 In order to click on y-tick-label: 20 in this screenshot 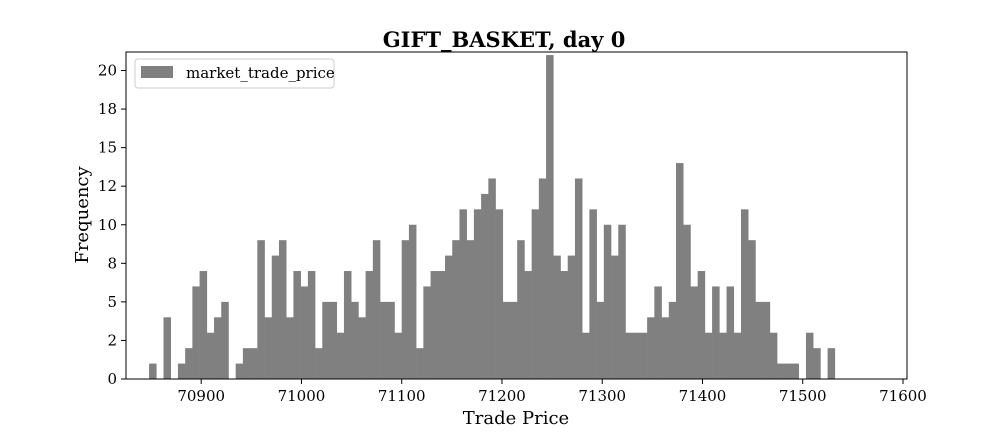, I will do `click(107, 71)`.